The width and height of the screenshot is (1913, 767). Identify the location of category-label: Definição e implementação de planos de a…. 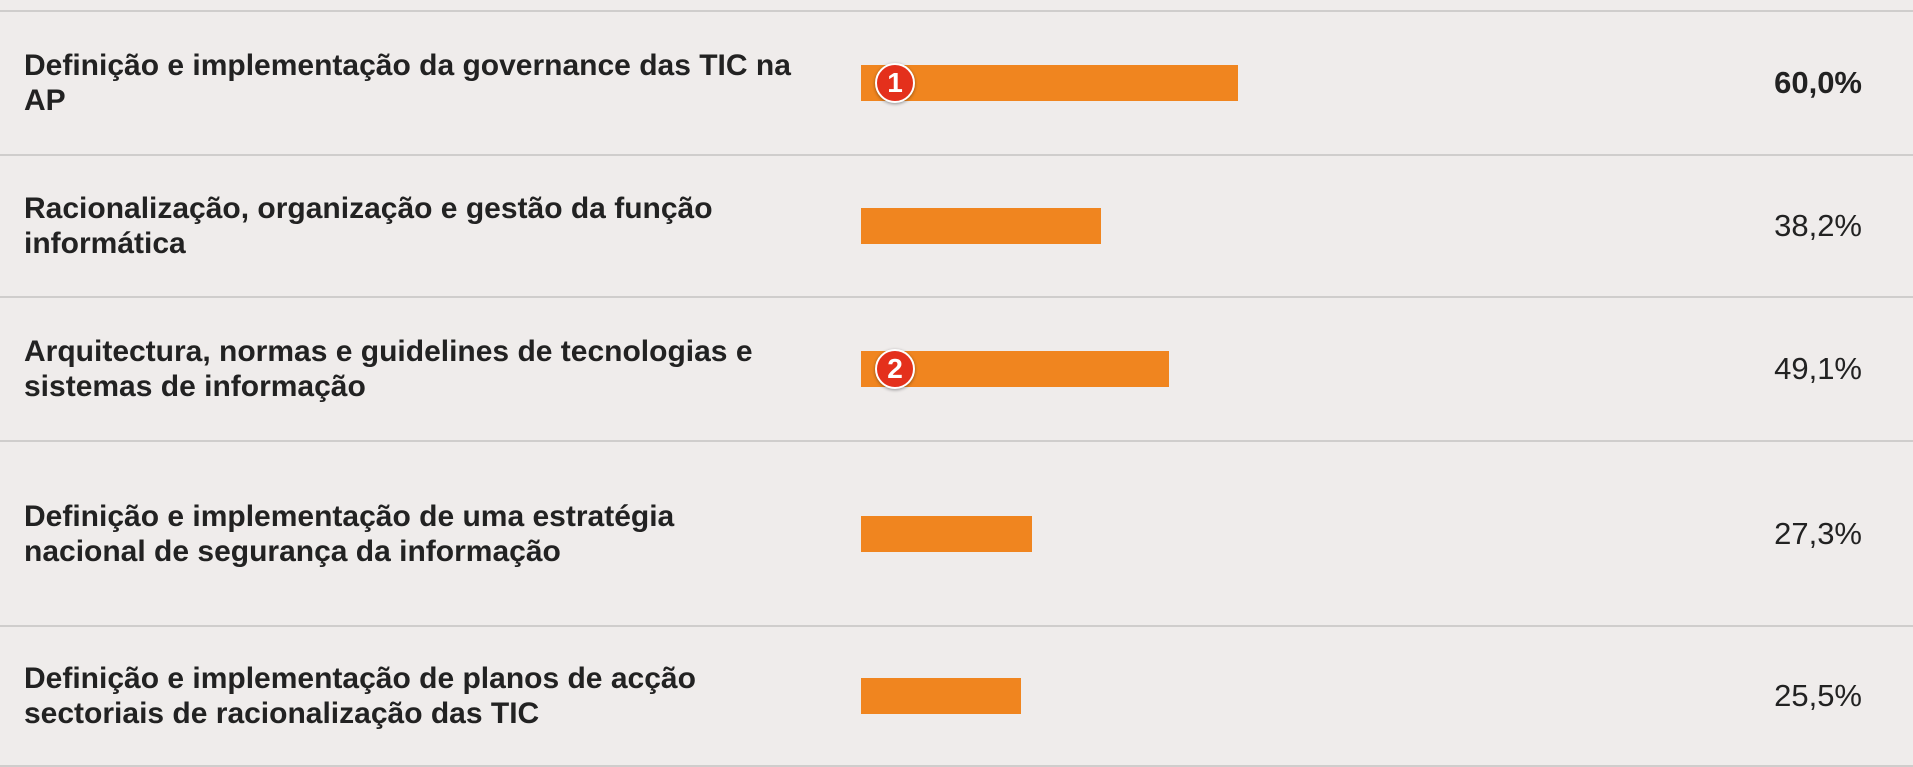
(360, 696).